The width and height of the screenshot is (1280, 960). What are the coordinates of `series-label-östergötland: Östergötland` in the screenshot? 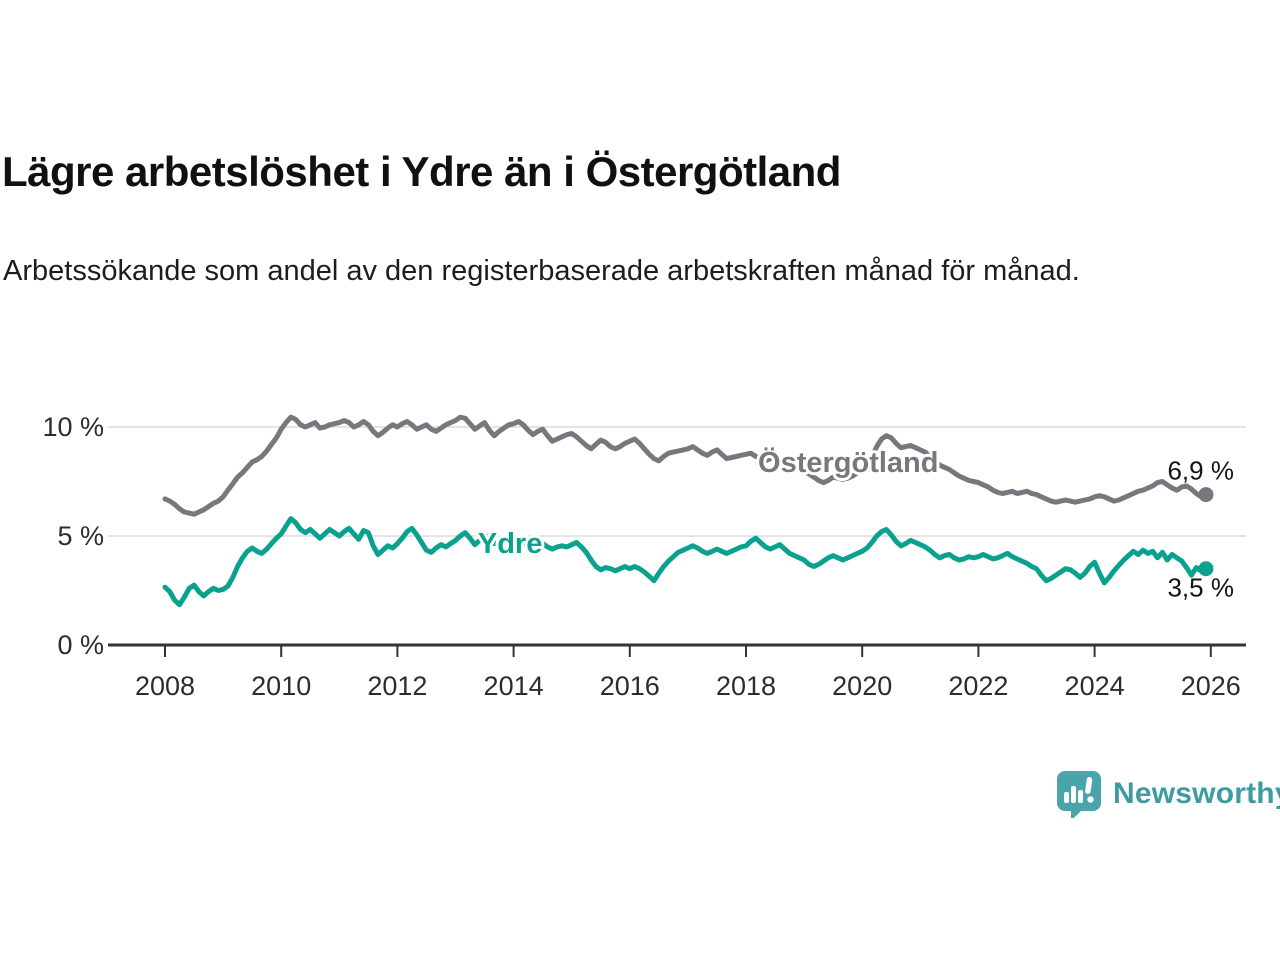 It's located at (848, 462).